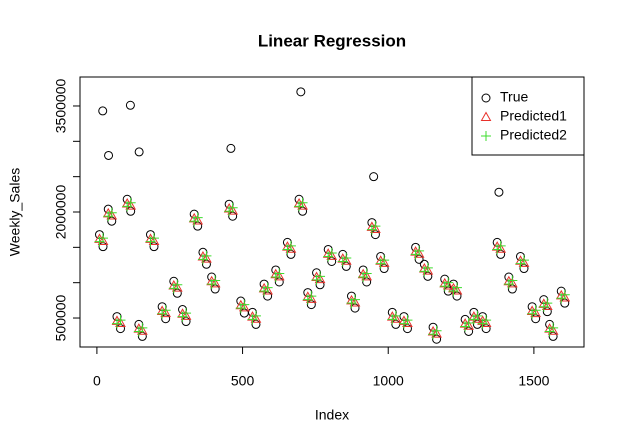  I want to click on y-tick-label: 3500000, so click(61, 106).